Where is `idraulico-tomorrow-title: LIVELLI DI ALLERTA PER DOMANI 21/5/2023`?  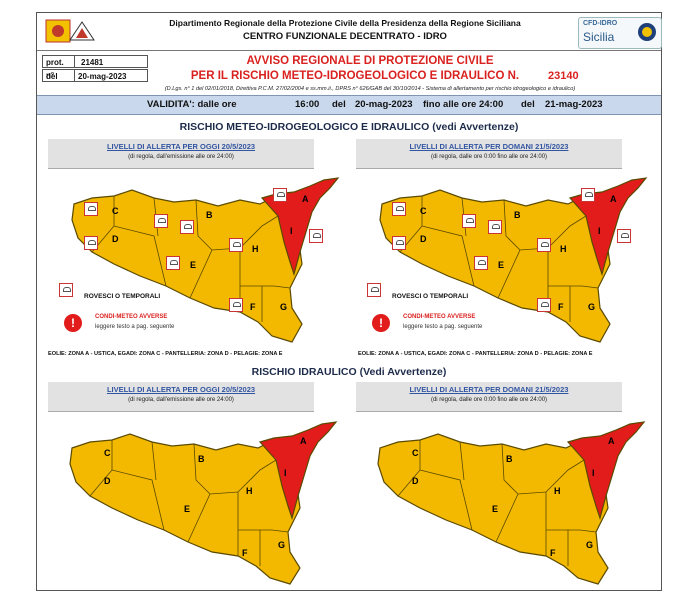
idraulico-tomorrow-title: LIVELLI DI ALLERTA PER DOMANI 21/5/2023 is located at coordinates (489, 389).